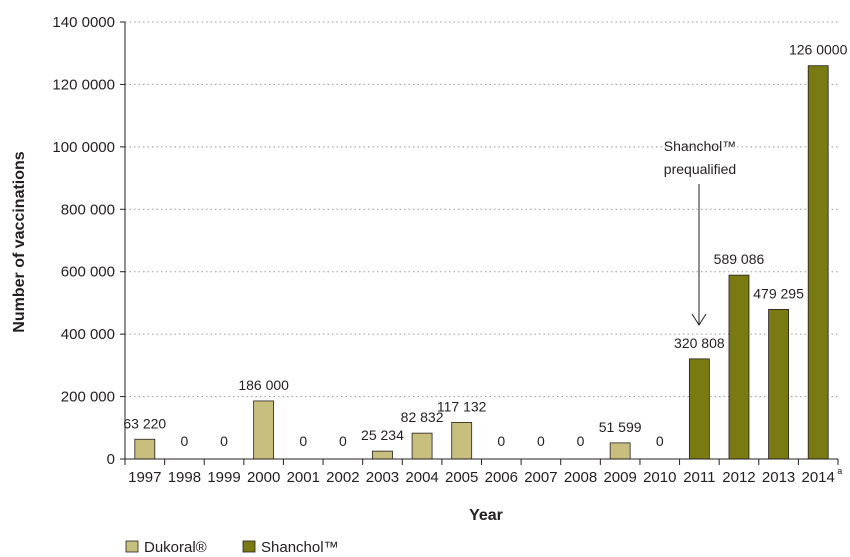  What do you see at coordinates (839, 471) in the screenshot?
I see `x-tick-superscript: a` at bounding box center [839, 471].